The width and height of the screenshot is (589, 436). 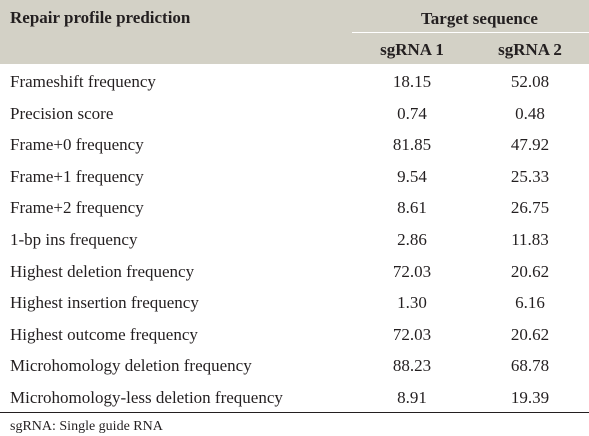 I want to click on row-value-sgrna-1: 8.91, so click(x=412, y=397).